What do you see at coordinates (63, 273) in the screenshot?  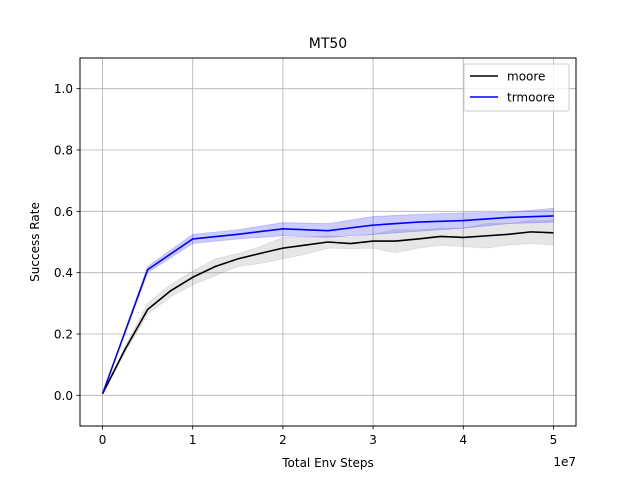 I see `y-tick-label: 0.4` at bounding box center [63, 273].